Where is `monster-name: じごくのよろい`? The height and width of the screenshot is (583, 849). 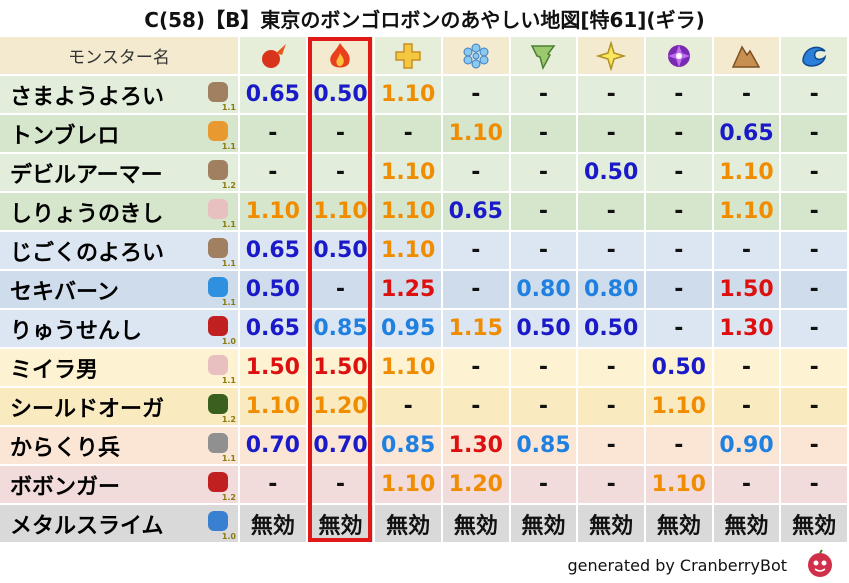 monster-name: じごくのよろい is located at coordinates (87, 253).